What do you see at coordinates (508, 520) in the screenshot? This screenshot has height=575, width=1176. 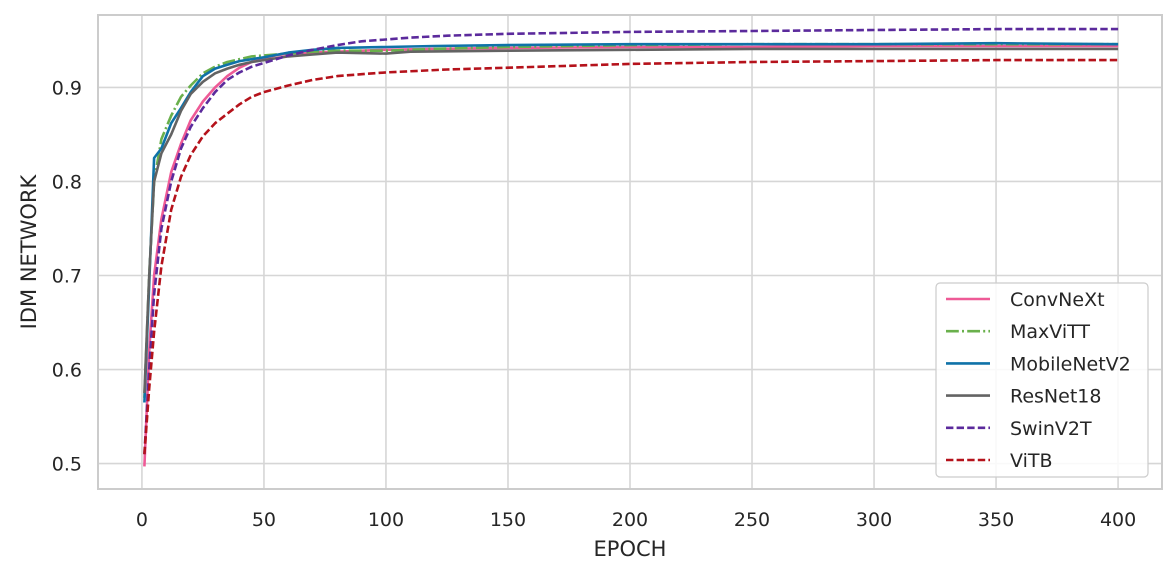 I see `x-tick-label: 150` at bounding box center [508, 520].